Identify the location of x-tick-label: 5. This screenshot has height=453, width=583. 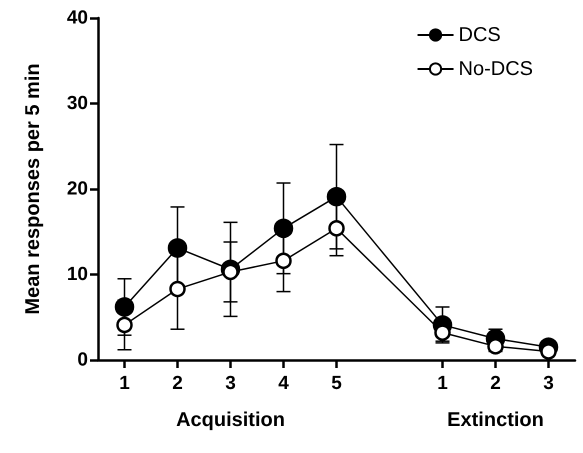
(336, 383).